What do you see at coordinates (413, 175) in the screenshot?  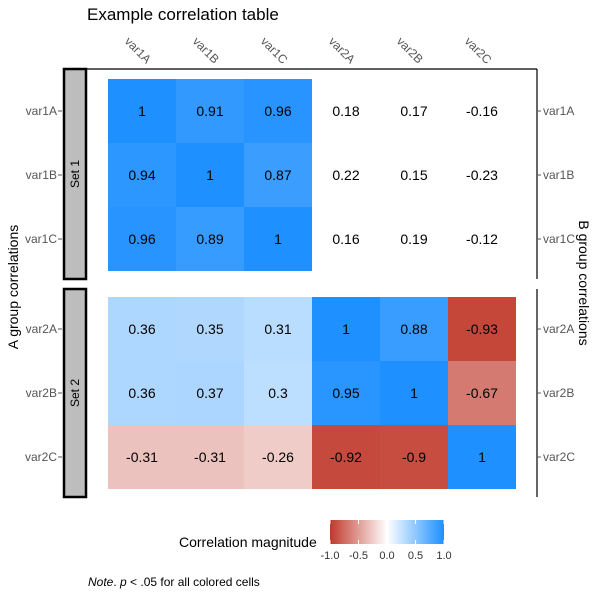 I see `cell-value-label: 0.15` at bounding box center [413, 175].